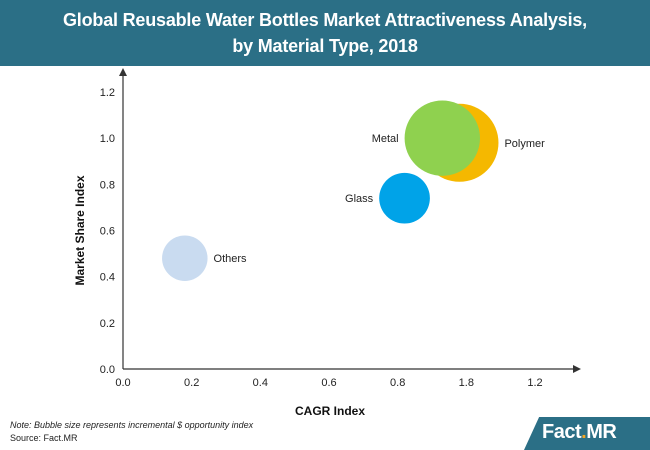  Describe the element at coordinates (191, 383) in the screenshot. I see `x-tick-label: 0.2` at that location.